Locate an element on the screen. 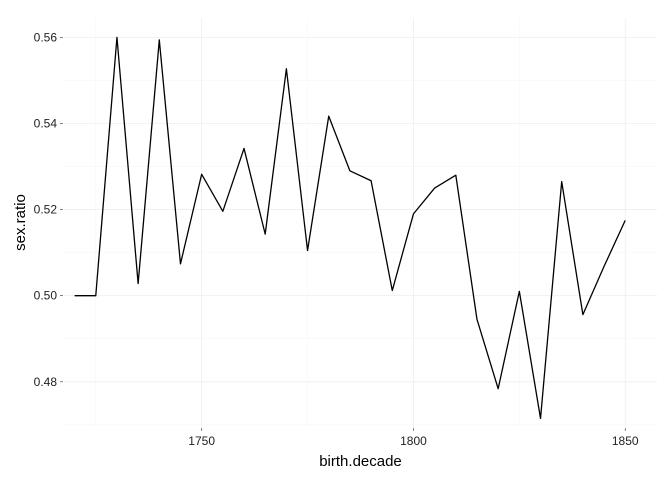  y-tick-label: 0.50 is located at coordinates (46, 296).